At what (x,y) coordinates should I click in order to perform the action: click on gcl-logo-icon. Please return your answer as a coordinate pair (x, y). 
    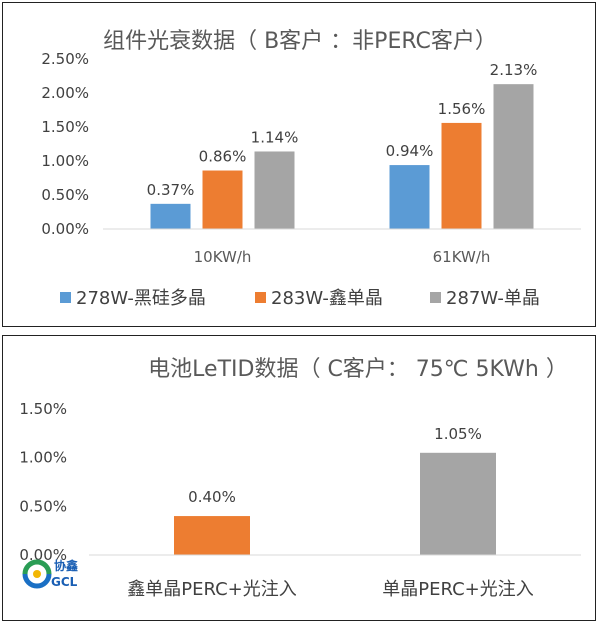
    Looking at the image, I should click on (37, 574).